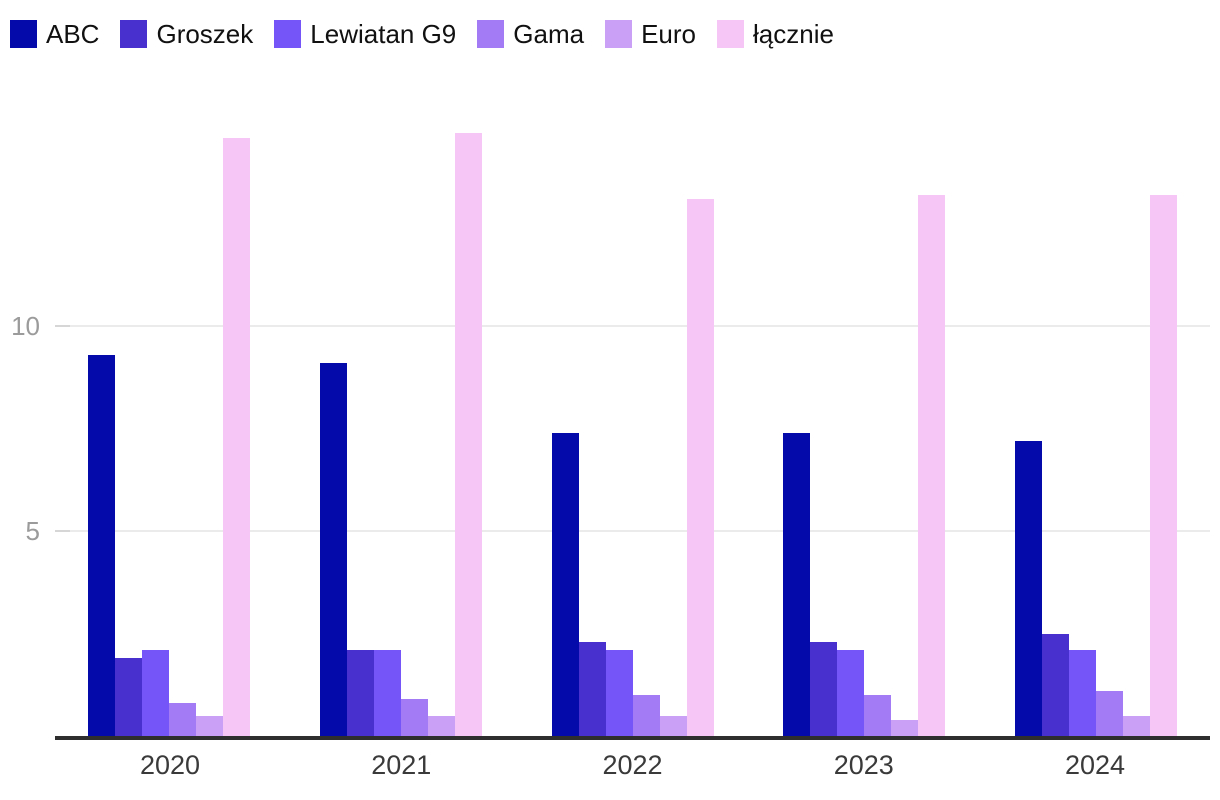 This screenshot has width=1220, height=800. Describe the element at coordinates (387, 693) in the screenshot. I see `bar-lewiatan-g9-2021` at that location.